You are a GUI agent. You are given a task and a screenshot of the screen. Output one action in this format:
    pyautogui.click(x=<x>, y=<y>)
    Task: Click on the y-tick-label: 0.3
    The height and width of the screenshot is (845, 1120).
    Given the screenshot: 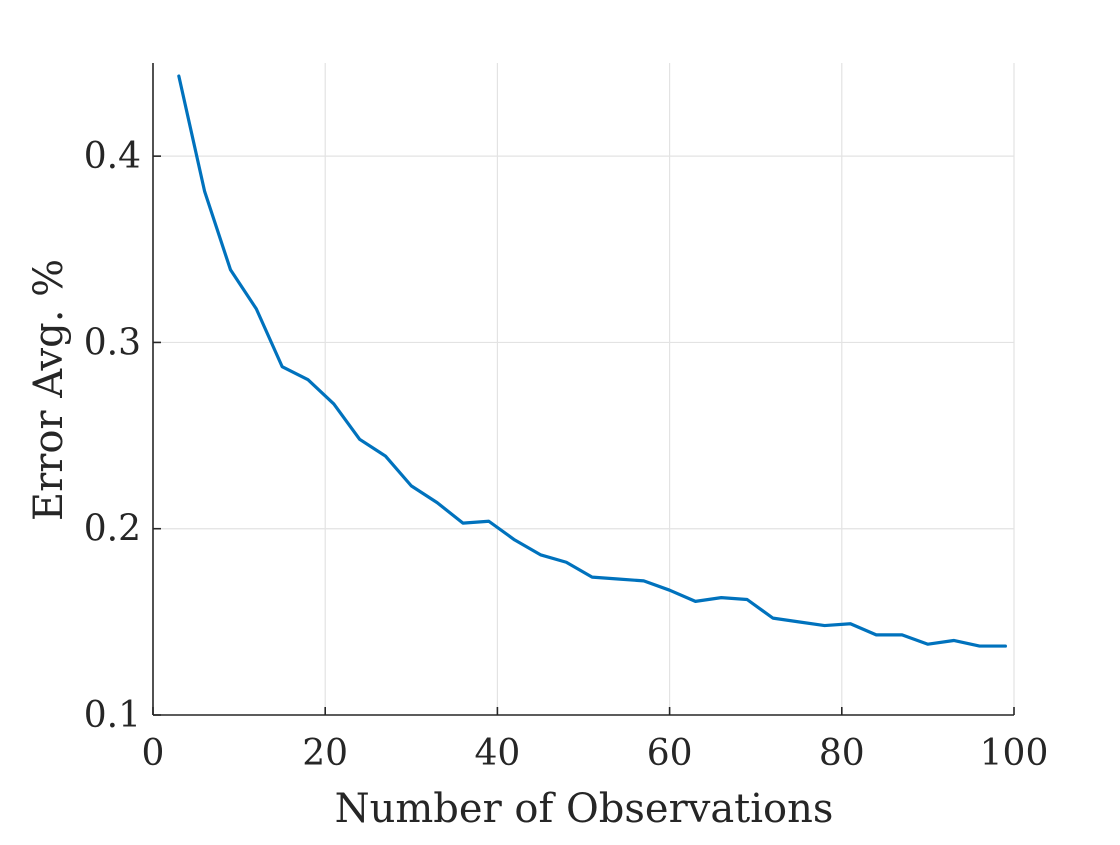 What is the action you would take?
    pyautogui.click(x=112, y=342)
    